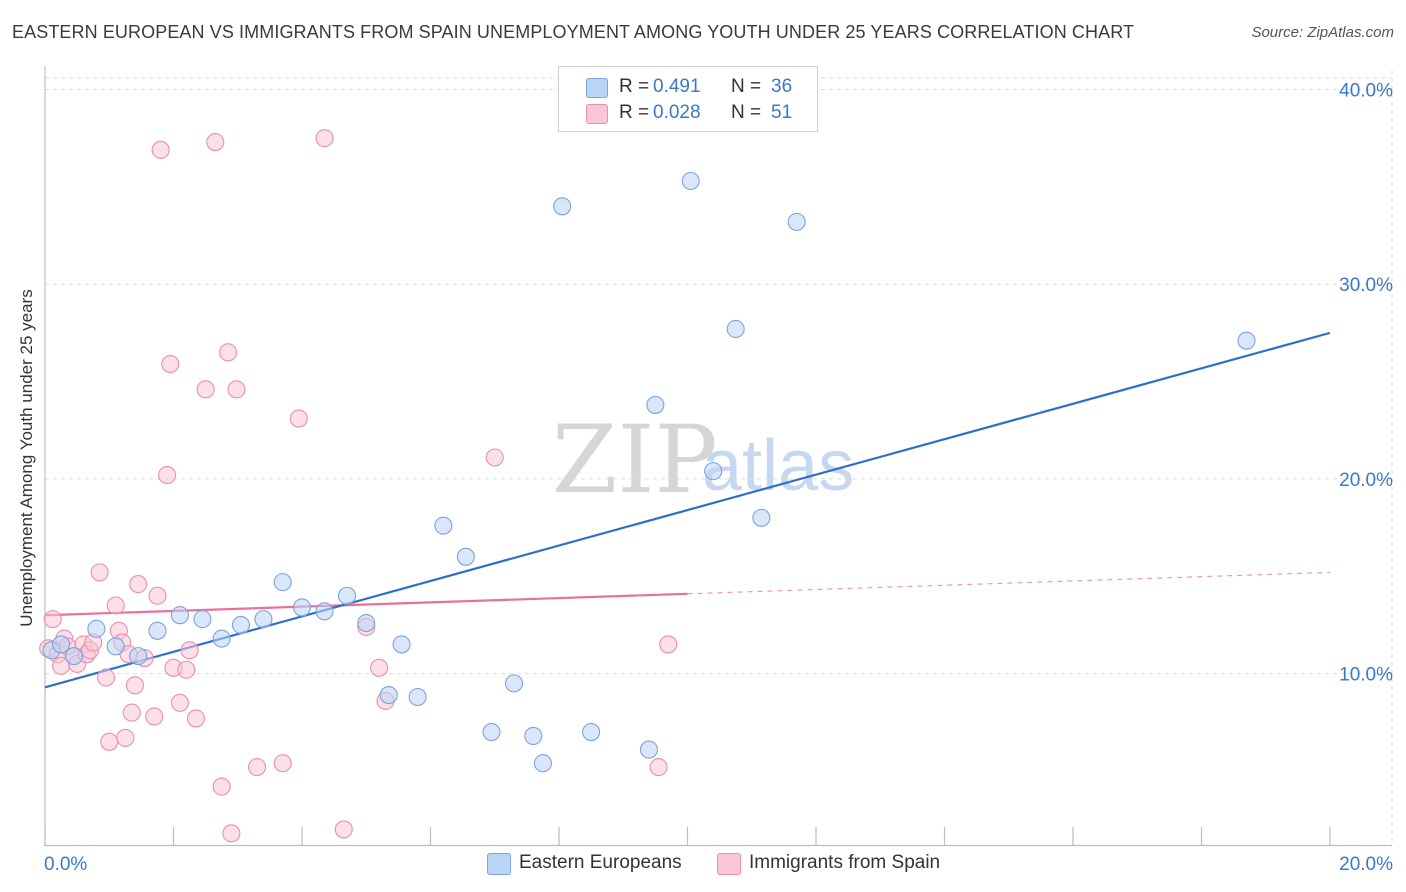  Describe the element at coordinates (1366, 864) in the screenshot. I see `x-tick-label: 20.0%` at that location.